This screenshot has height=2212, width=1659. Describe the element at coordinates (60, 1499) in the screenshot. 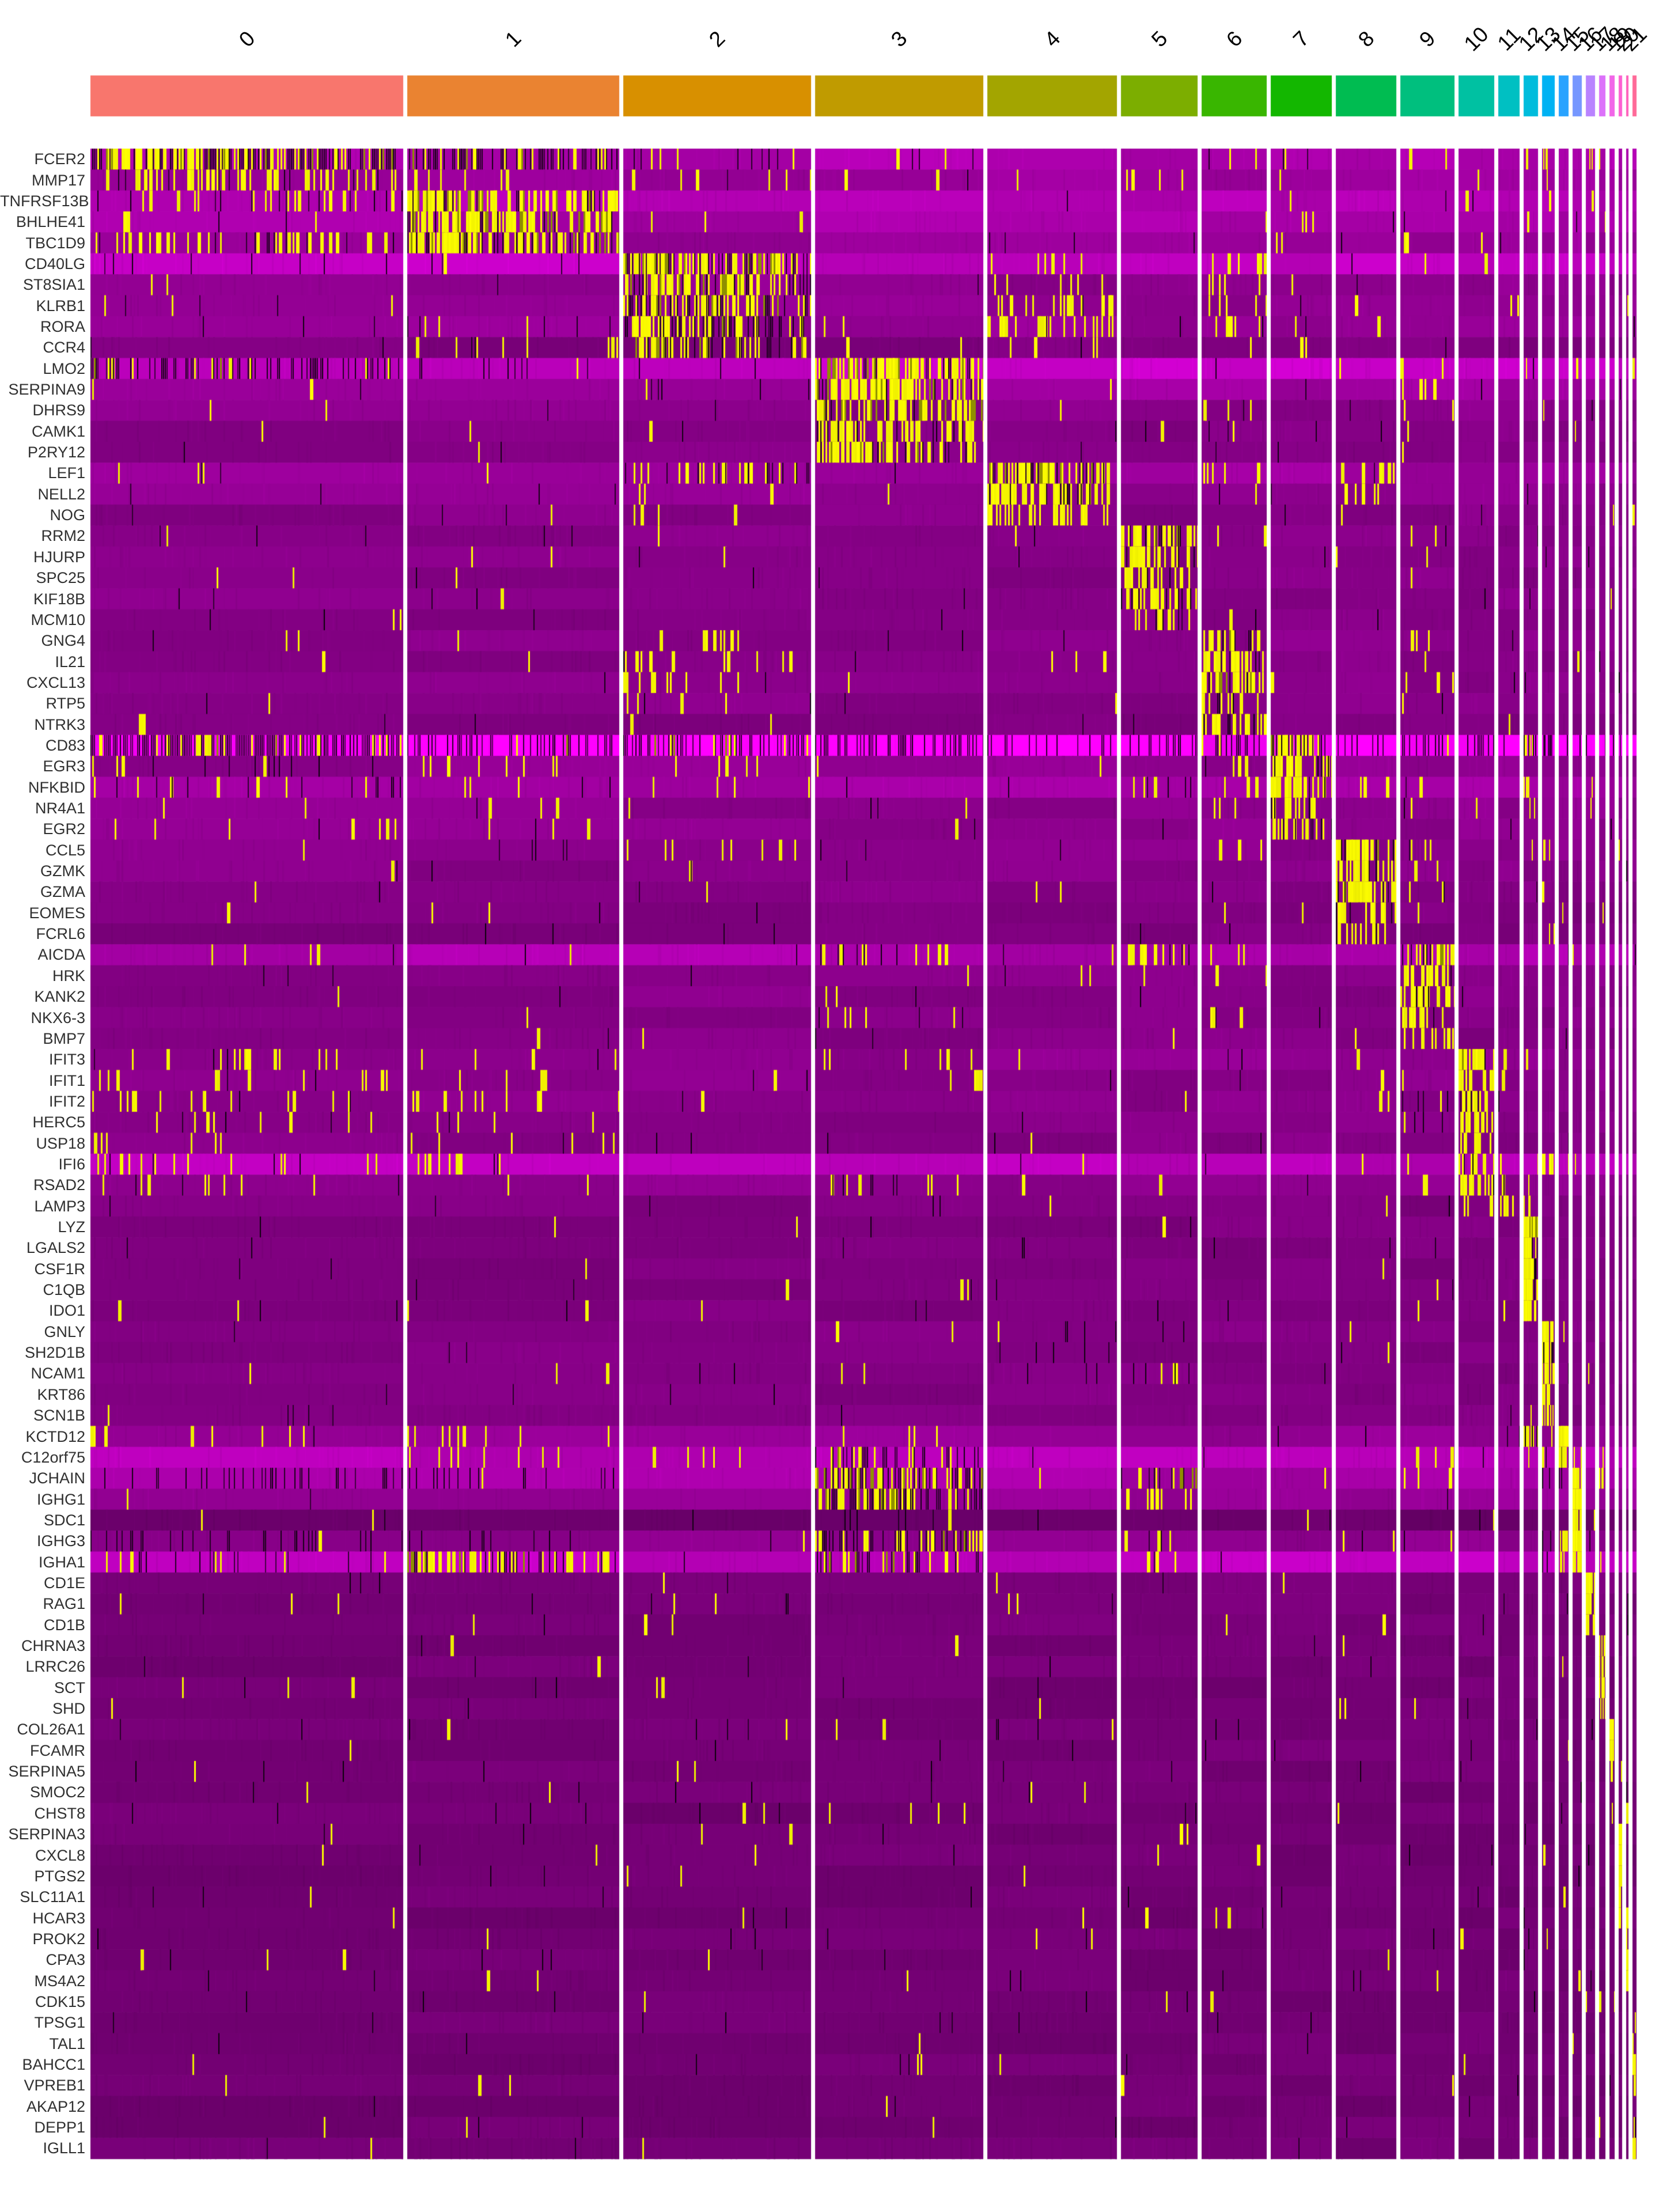

I see `gene-label-IGHG1: IGHG1` at that location.